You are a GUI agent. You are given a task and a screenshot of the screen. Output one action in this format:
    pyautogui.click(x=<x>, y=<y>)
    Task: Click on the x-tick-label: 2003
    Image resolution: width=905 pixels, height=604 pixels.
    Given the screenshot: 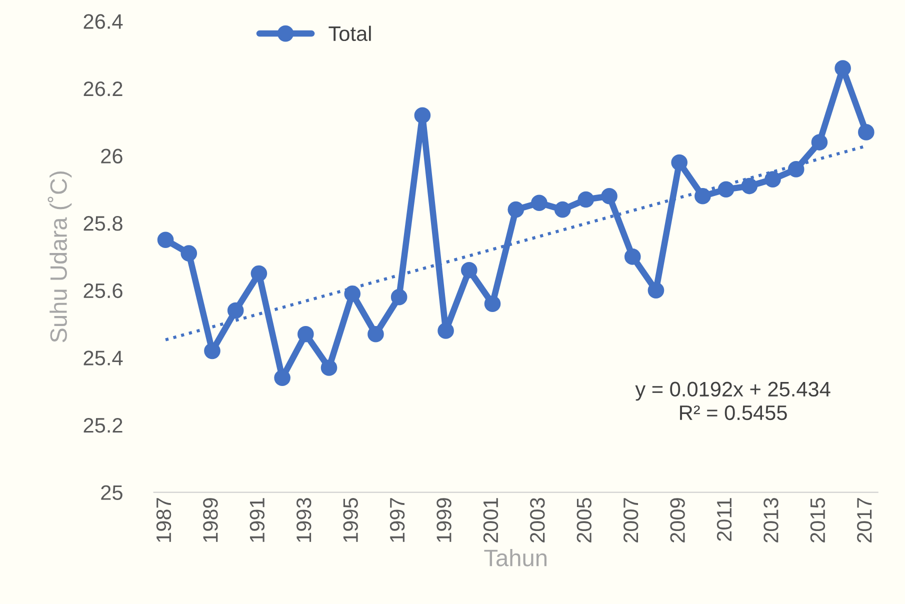 What is the action you would take?
    pyautogui.click(x=537, y=520)
    